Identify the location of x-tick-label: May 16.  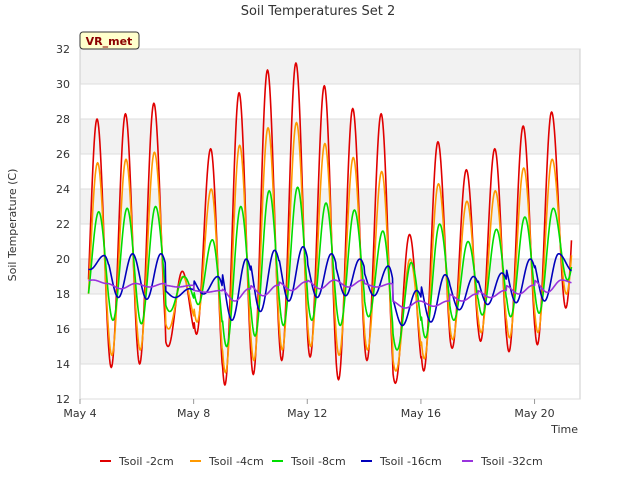
(421, 413).